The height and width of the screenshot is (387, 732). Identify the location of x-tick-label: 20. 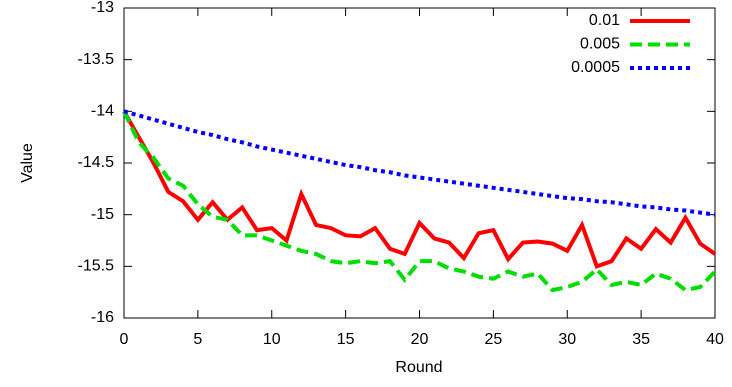
(420, 339).